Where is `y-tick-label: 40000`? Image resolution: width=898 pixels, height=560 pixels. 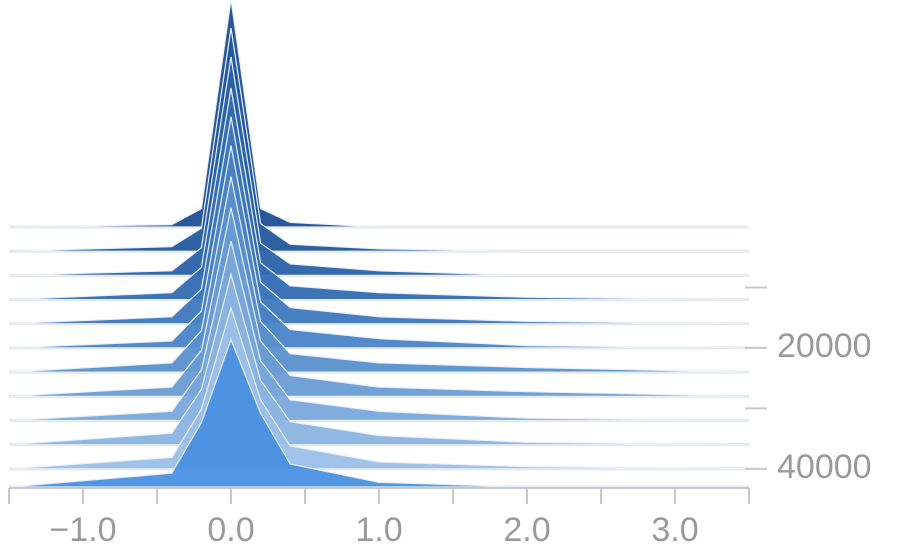 y-tick-label: 40000 is located at coordinates (824, 467).